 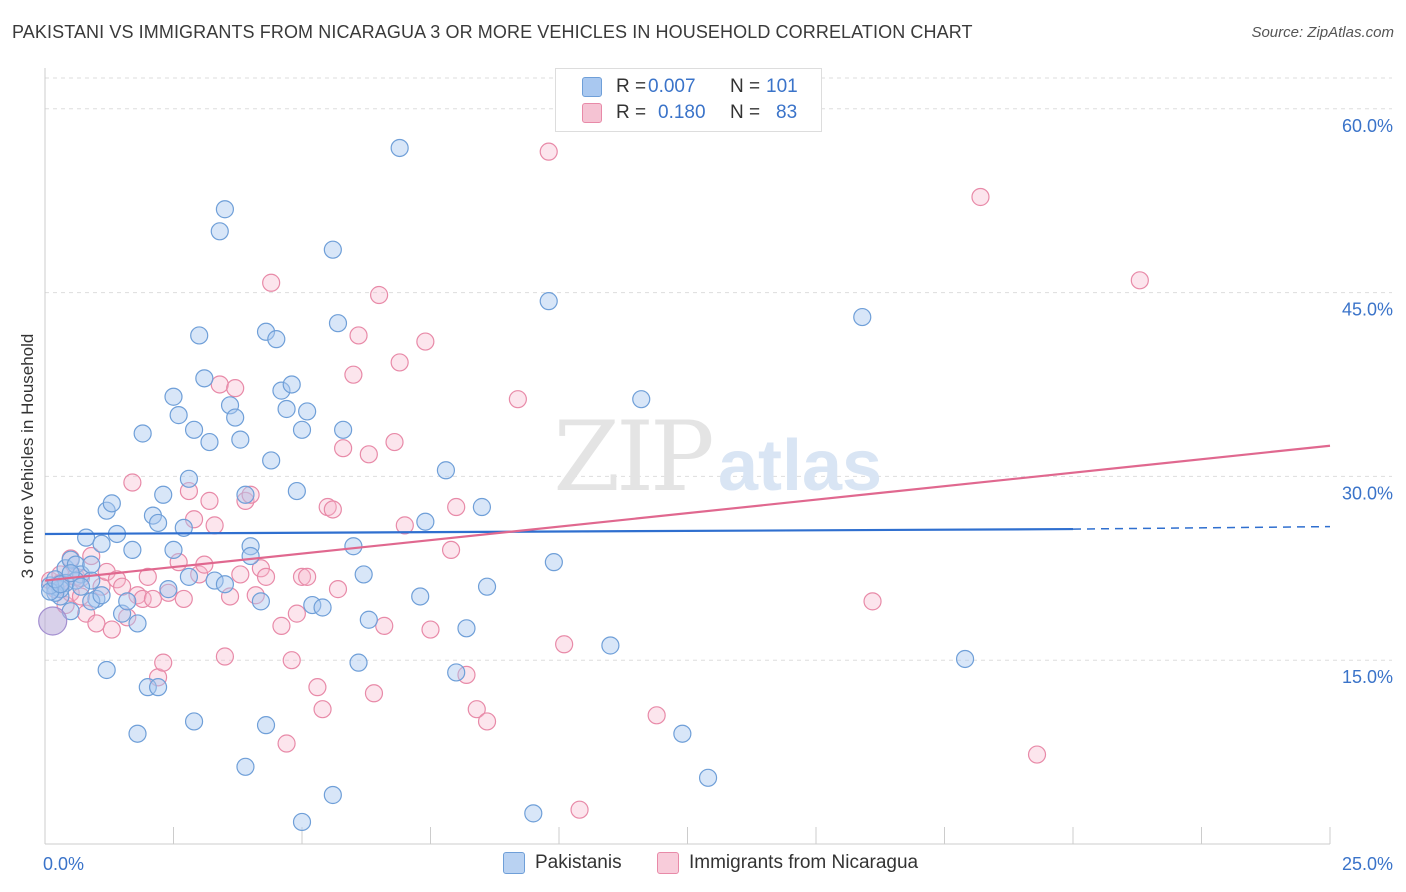 What do you see at coordinates (1201, 527) in the screenshot?
I see `trend-line-pakistanis-extension` at bounding box center [1201, 527].